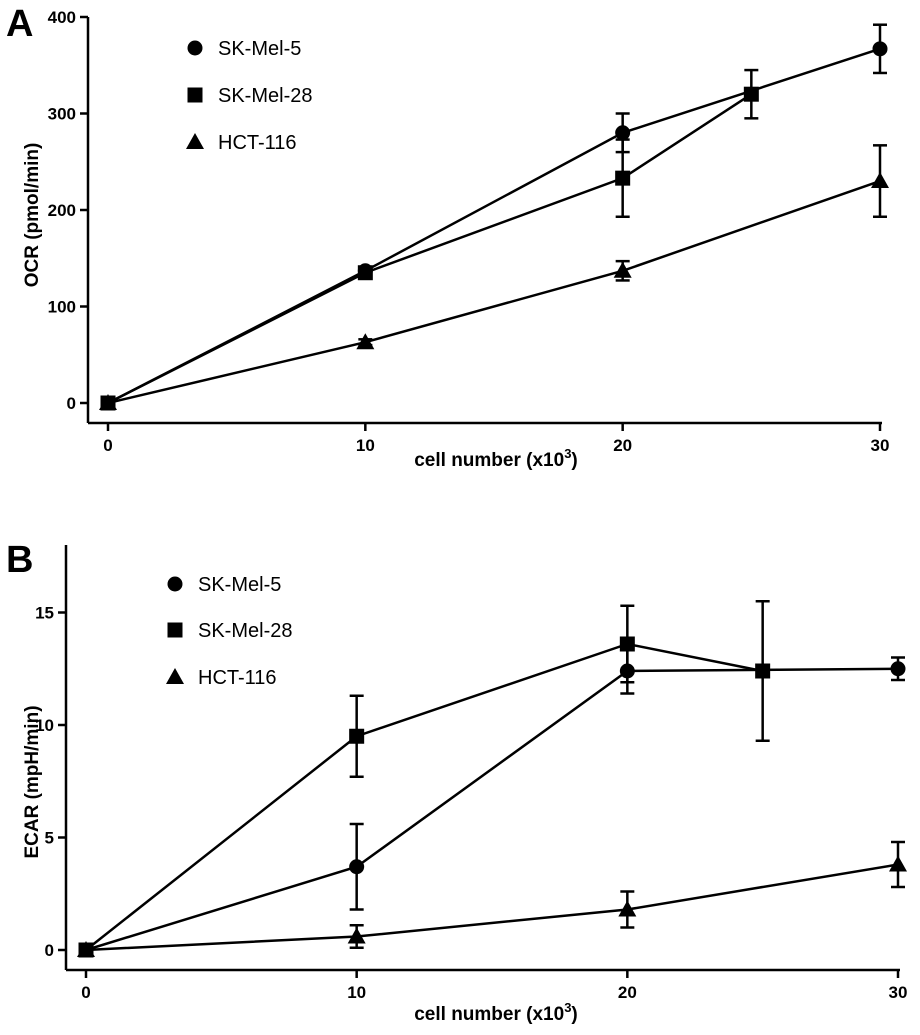 Image resolution: width=920 pixels, height=1035 pixels. Describe the element at coordinates (239, 585) in the screenshot. I see `panel-b-sk-mel-5-legend-label: SK-Mel-5` at that location.